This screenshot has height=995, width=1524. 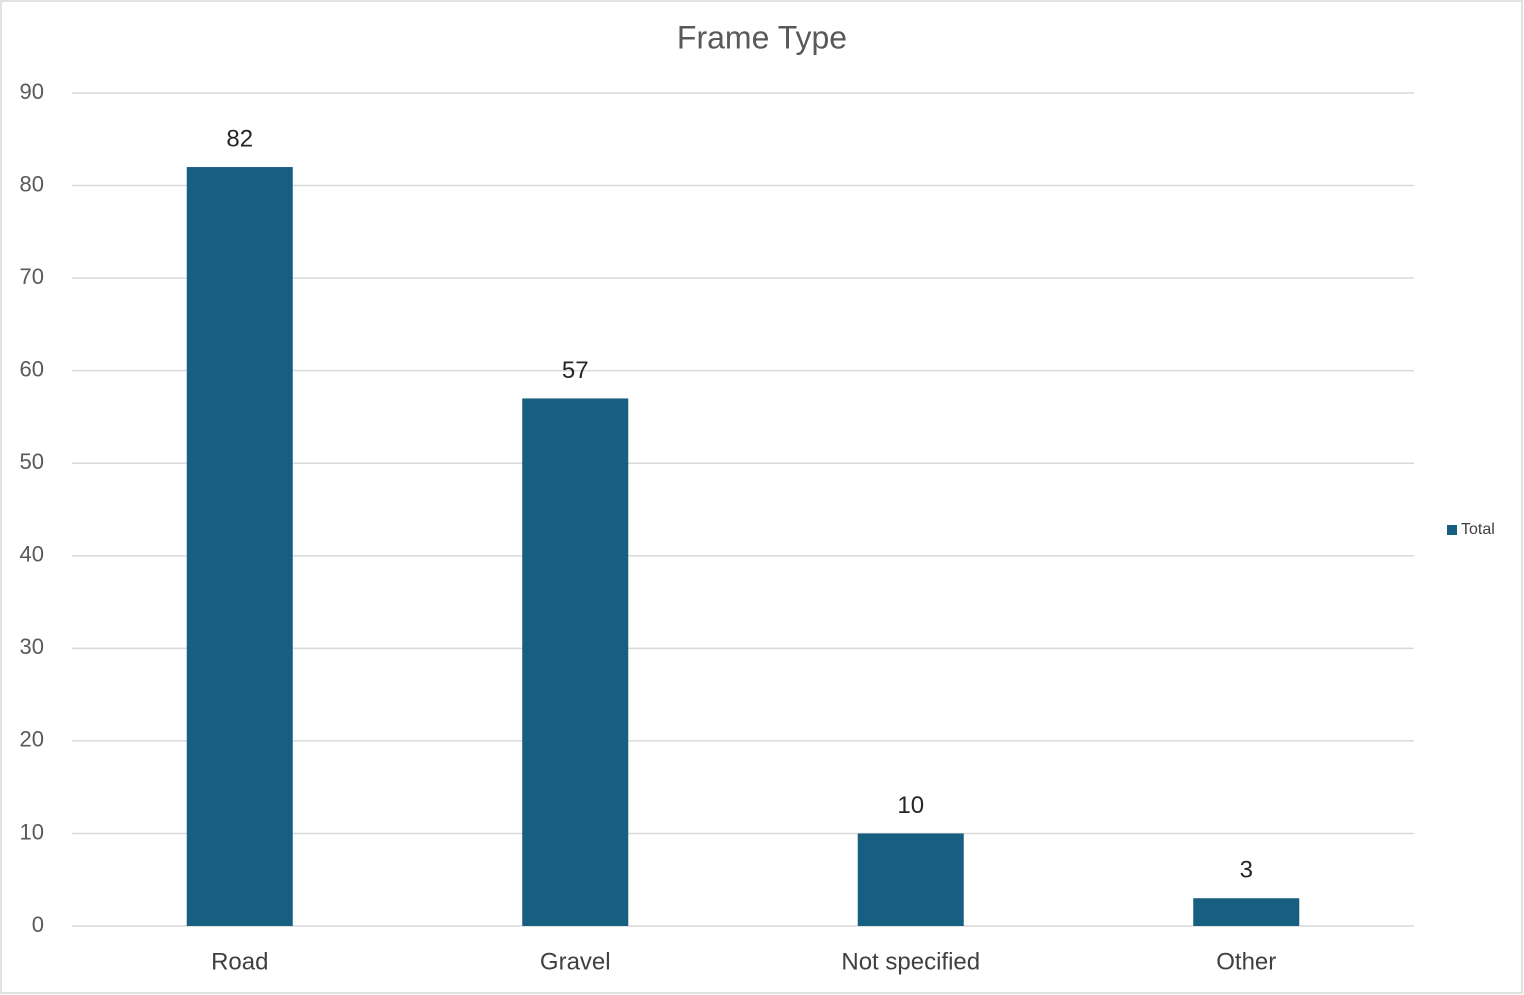 What do you see at coordinates (32, 91) in the screenshot?
I see `y-tick-label: 90` at bounding box center [32, 91].